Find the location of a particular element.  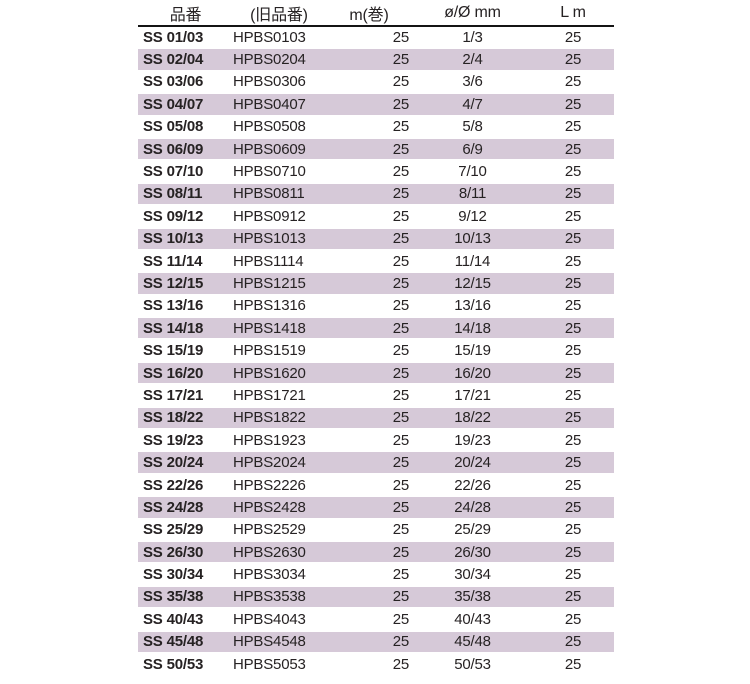

table-row: SS 40/43 HPBS4043 25 40/43 25 is located at coordinates (376, 620).